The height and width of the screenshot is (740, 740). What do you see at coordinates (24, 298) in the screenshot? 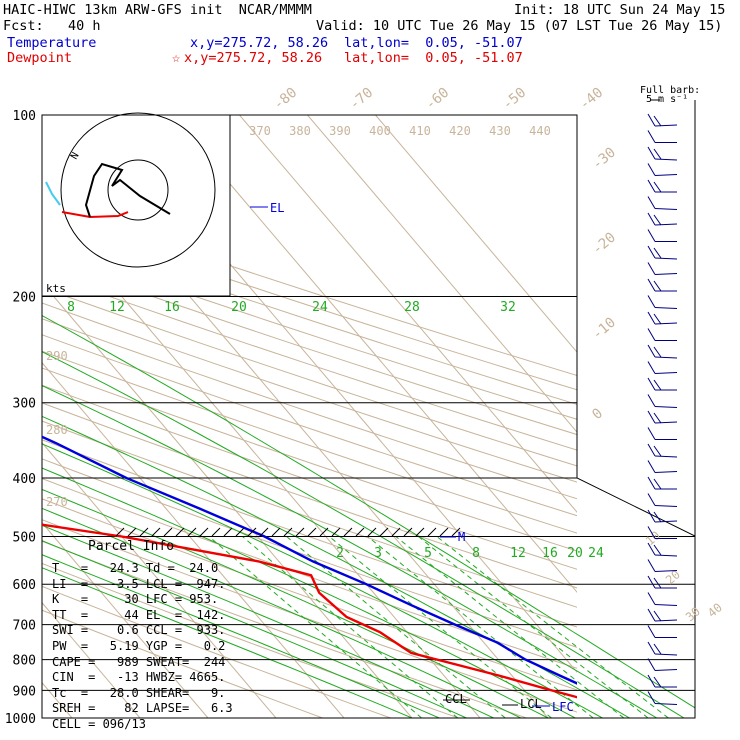
I see `pressure-tick-label: 200` at bounding box center [24, 298].